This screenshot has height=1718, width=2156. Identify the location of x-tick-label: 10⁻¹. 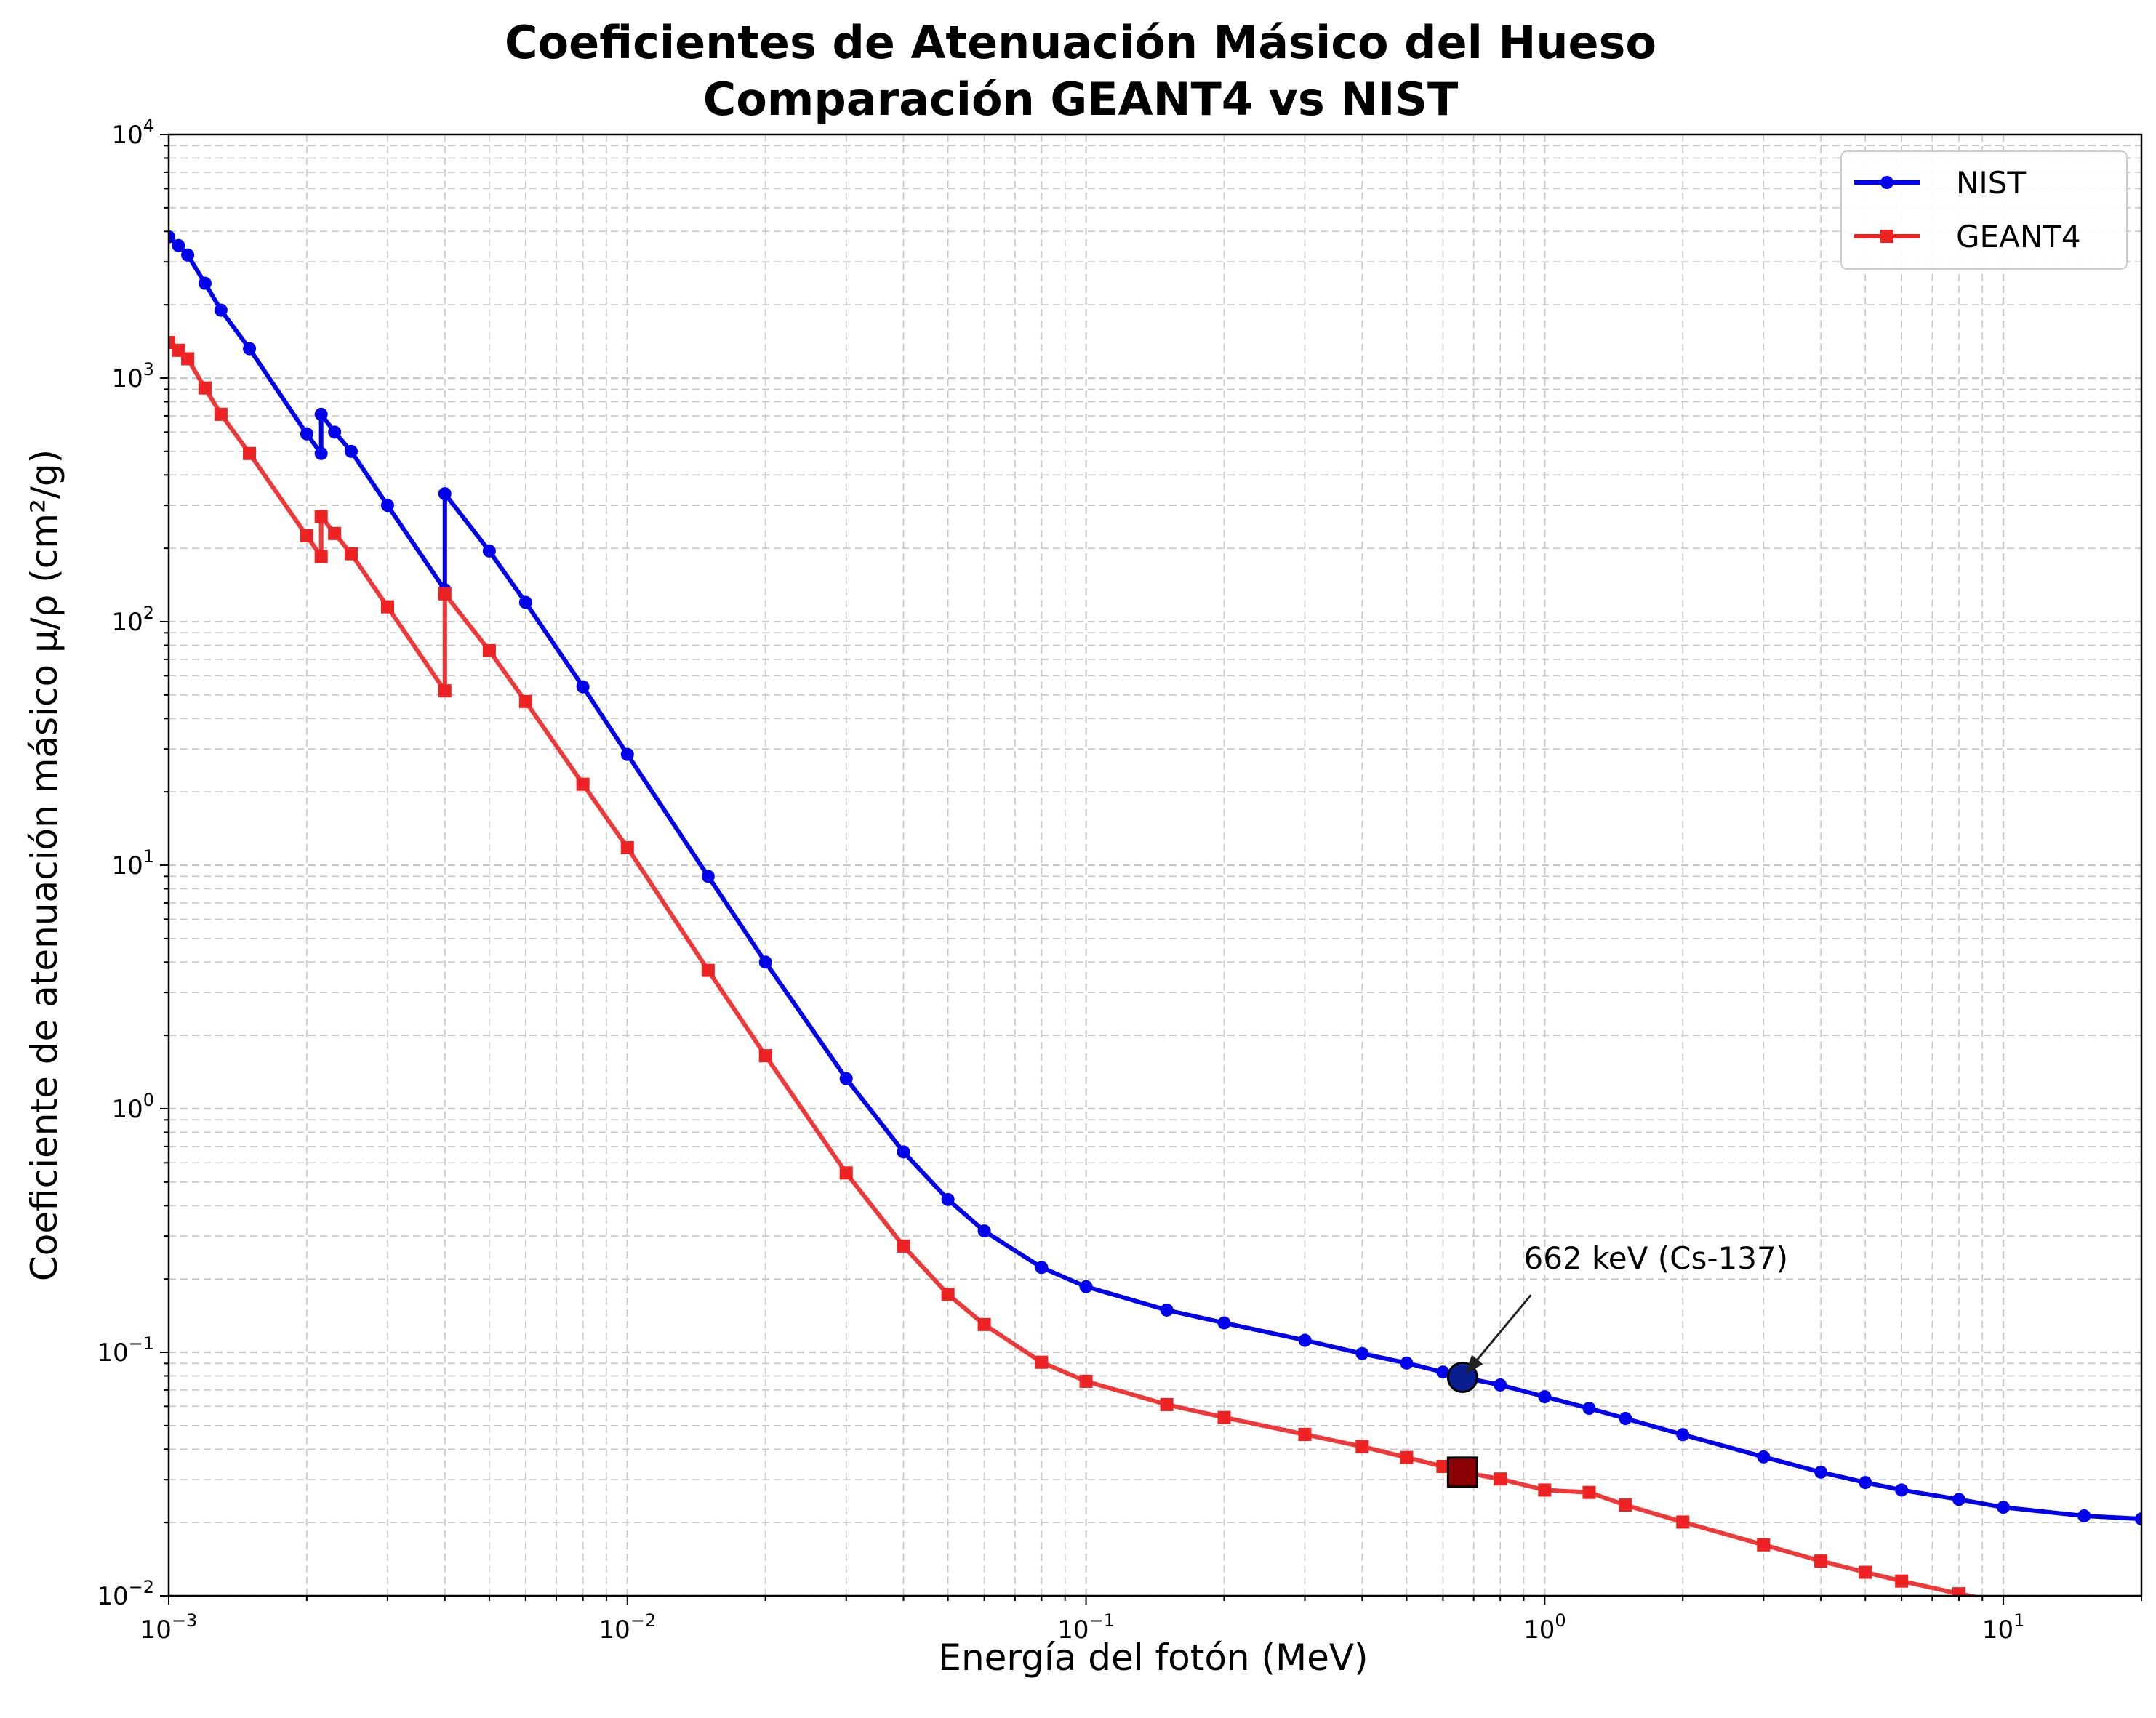
(1086, 1627).